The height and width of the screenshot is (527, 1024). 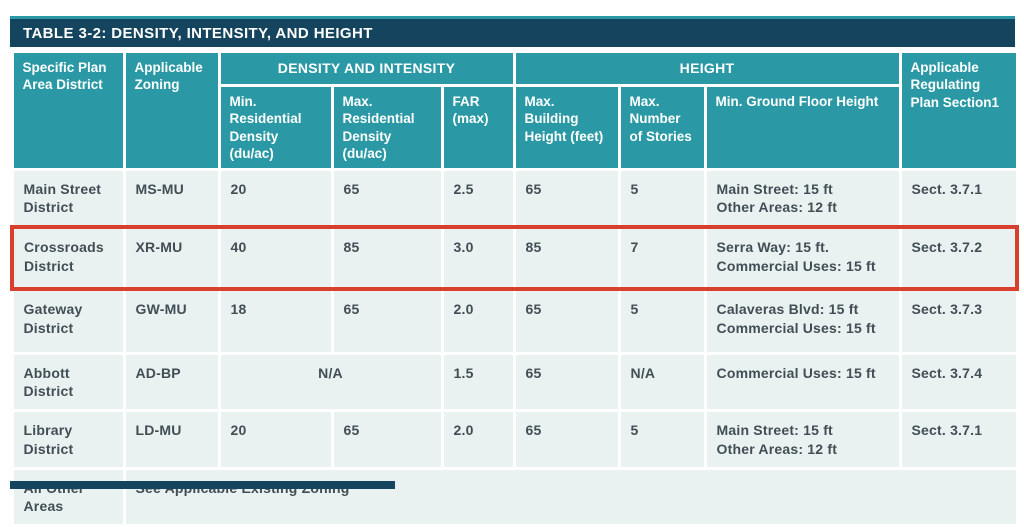 What do you see at coordinates (787, 309) in the screenshot?
I see `ground-floor-line-1: Calaveras Blvd: 15 ft` at bounding box center [787, 309].